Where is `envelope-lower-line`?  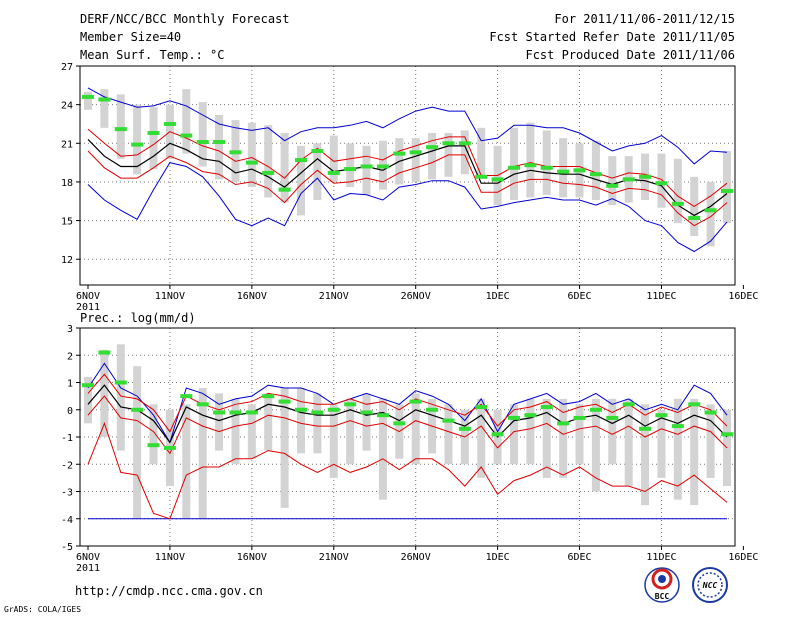 envelope-lower-line is located at coordinates (407, 207).